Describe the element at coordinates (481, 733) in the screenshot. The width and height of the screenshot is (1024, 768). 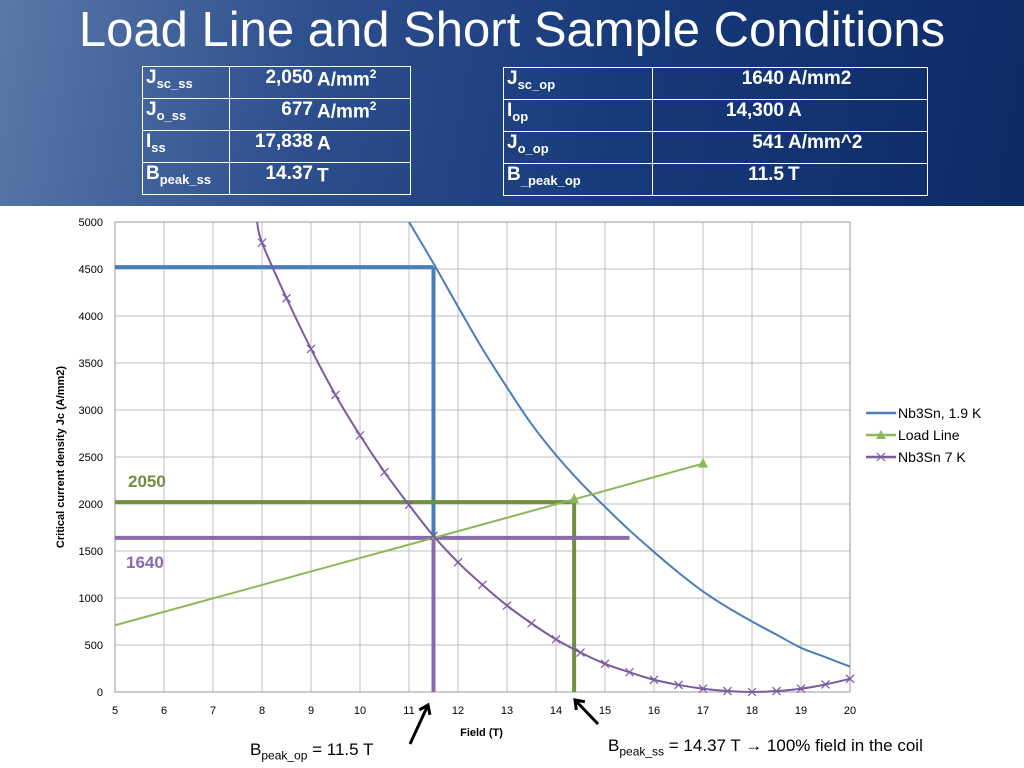
I see `x-axis-label: Field (T)` at that location.